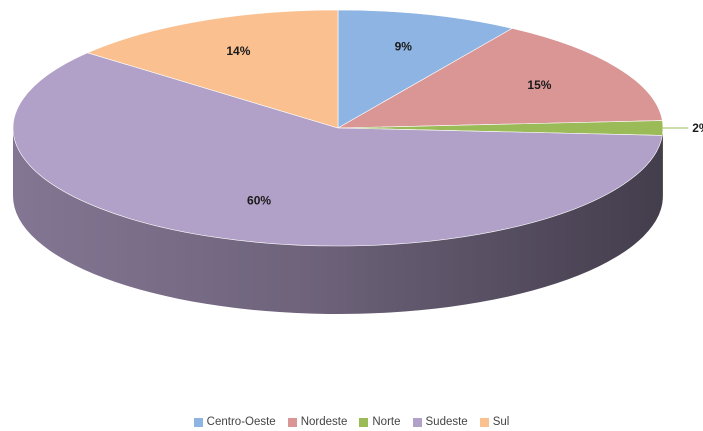  I want to click on data-label-norte: 2%, so click(697, 128).